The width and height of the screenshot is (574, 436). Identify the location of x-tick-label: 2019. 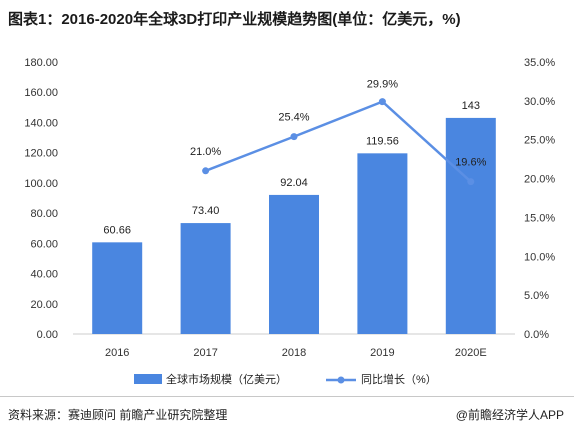
(382, 353).